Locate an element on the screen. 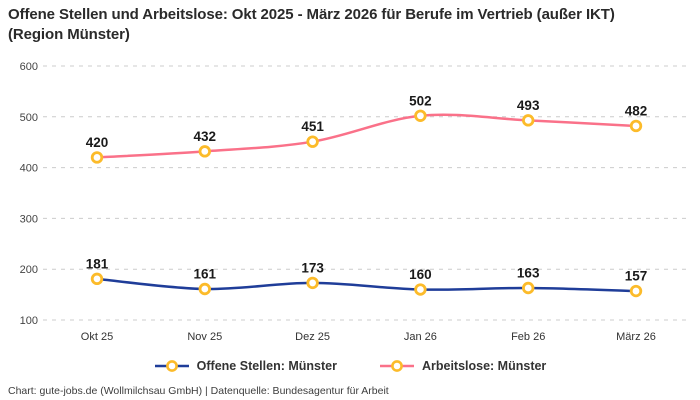 This screenshot has width=700, height=400. data-point-label: 451 is located at coordinates (312, 126).